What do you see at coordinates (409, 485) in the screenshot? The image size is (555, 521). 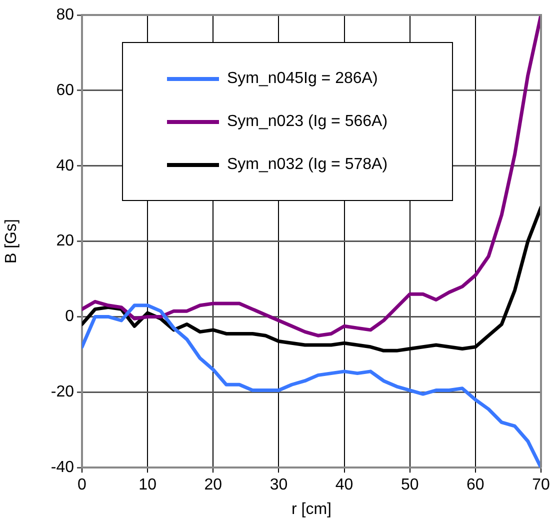 I see `x-tick-label: 50` at bounding box center [409, 485].